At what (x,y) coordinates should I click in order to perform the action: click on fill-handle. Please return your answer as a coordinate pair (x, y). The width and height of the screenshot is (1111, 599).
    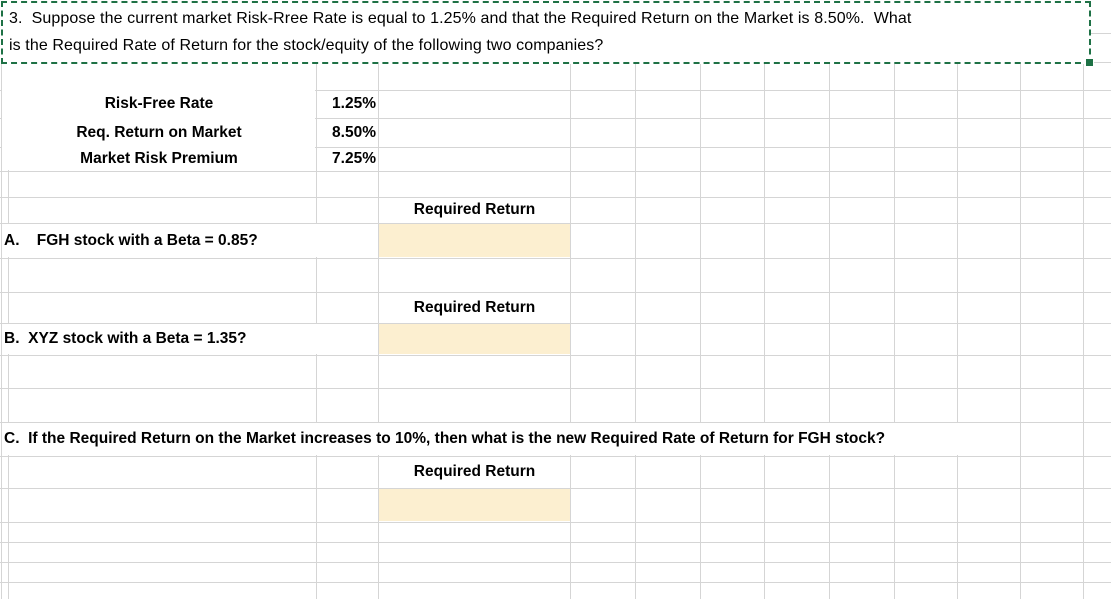
    Looking at the image, I should click on (1089, 62).